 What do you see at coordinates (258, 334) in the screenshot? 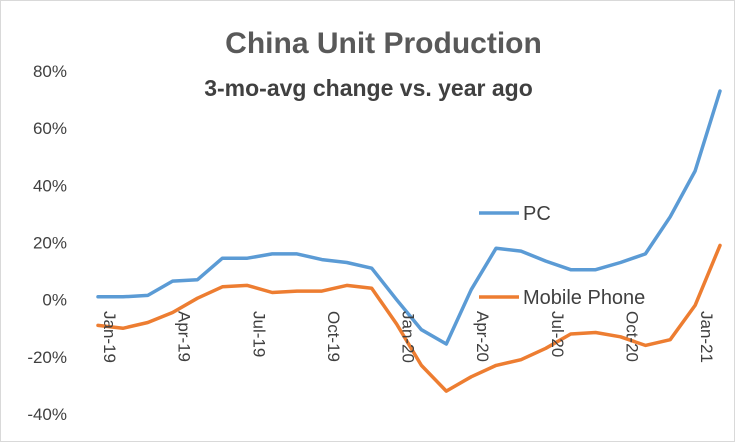
I see `x-tick-label: Jul-19` at bounding box center [258, 334].